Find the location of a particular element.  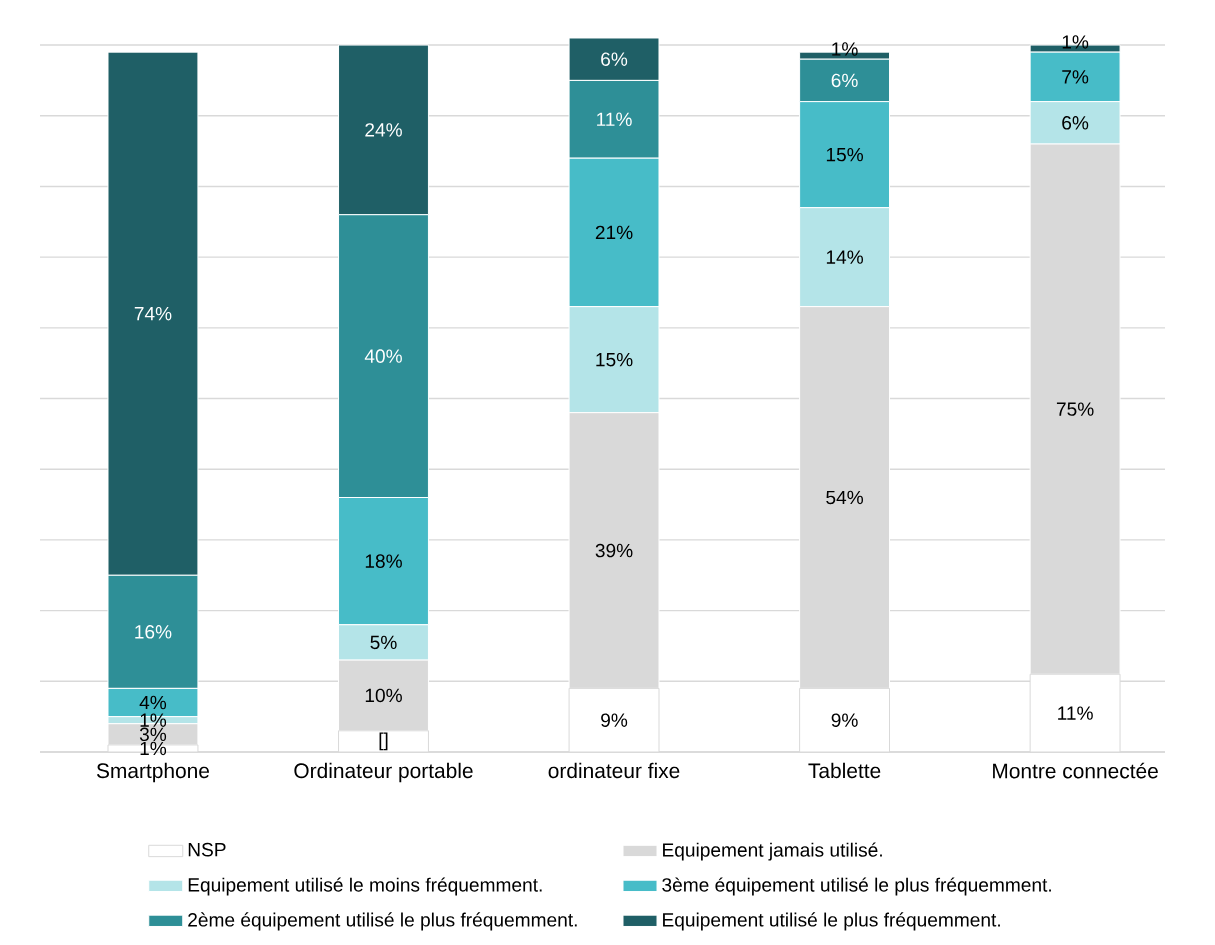

x-tick-label: ordinateur fixe is located at coordinates (614, 770).